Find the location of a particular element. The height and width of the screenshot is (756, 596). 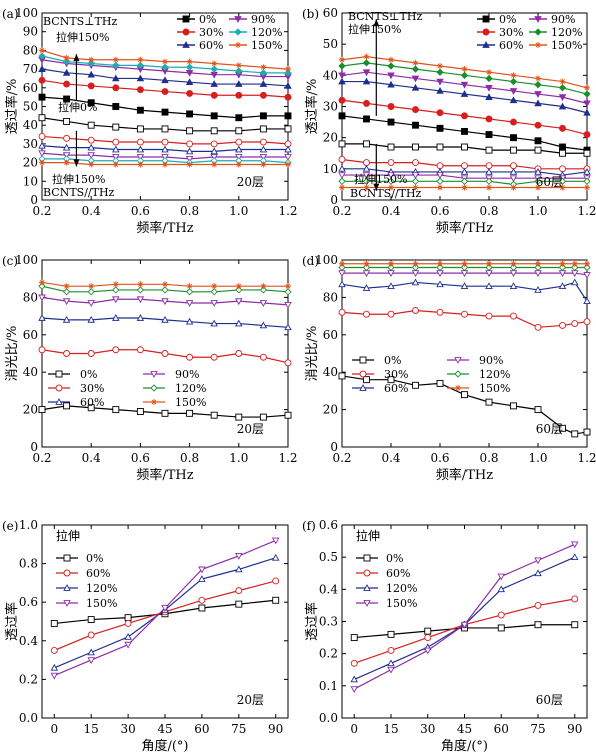

x-tick-label: 60 is located at coordinates (501, 729).